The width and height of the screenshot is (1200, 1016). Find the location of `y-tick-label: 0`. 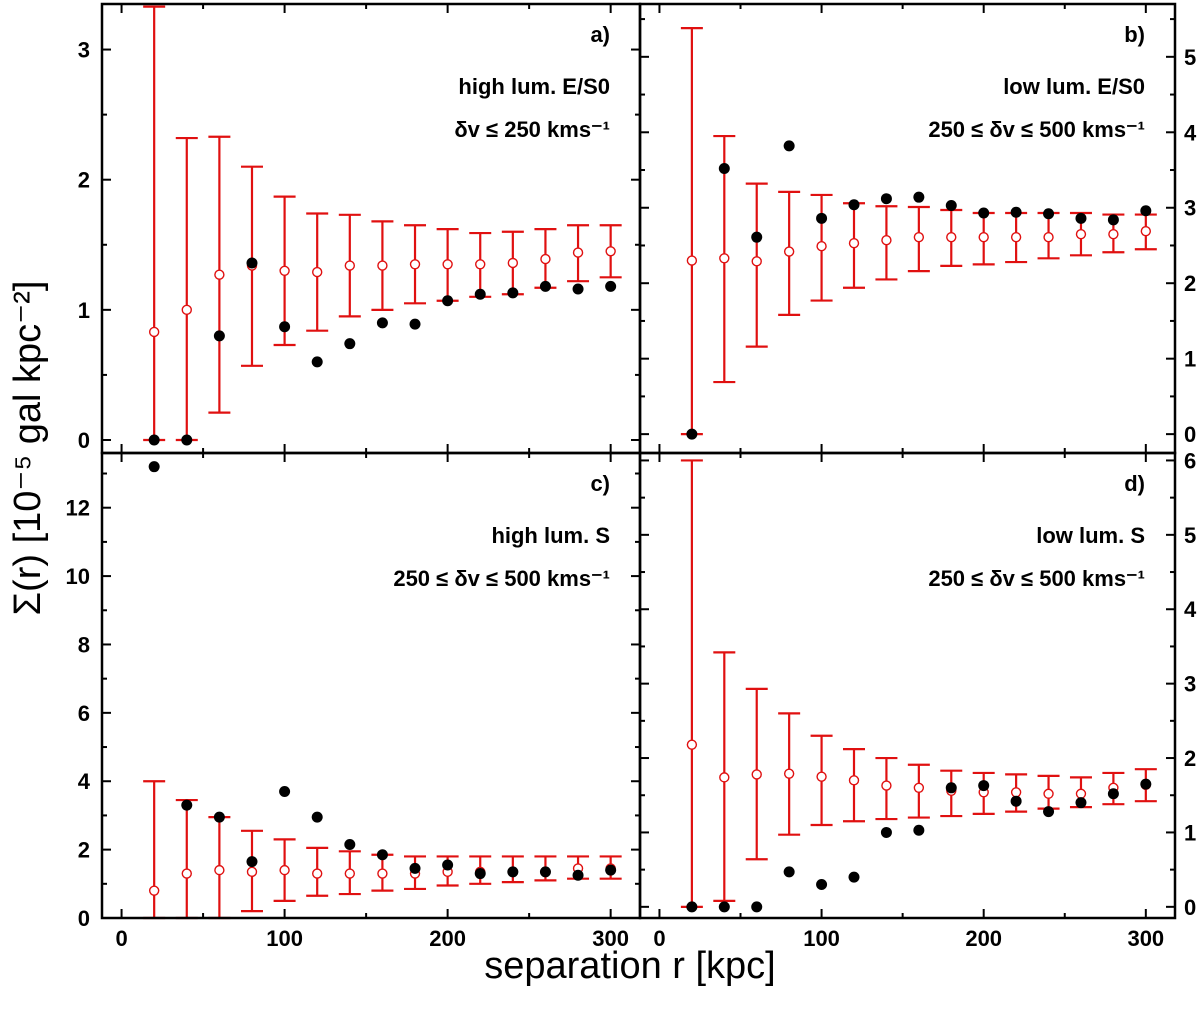

y-tick-label: 0 is located at coordinates (84, 440).